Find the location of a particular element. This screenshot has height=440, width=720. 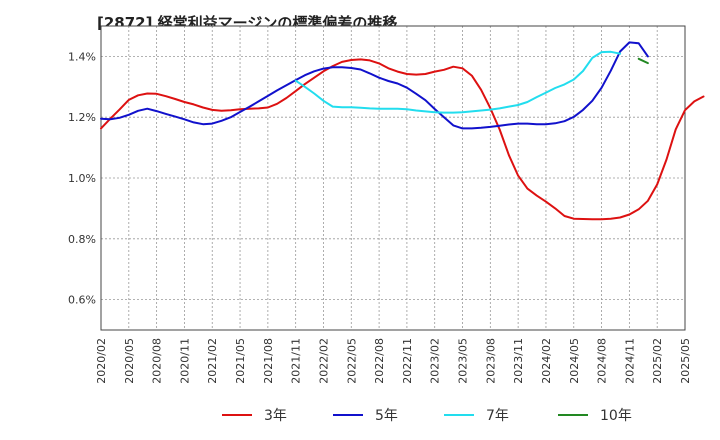

x-tick-label: 2021/11 is located at coordinates (296, 361).